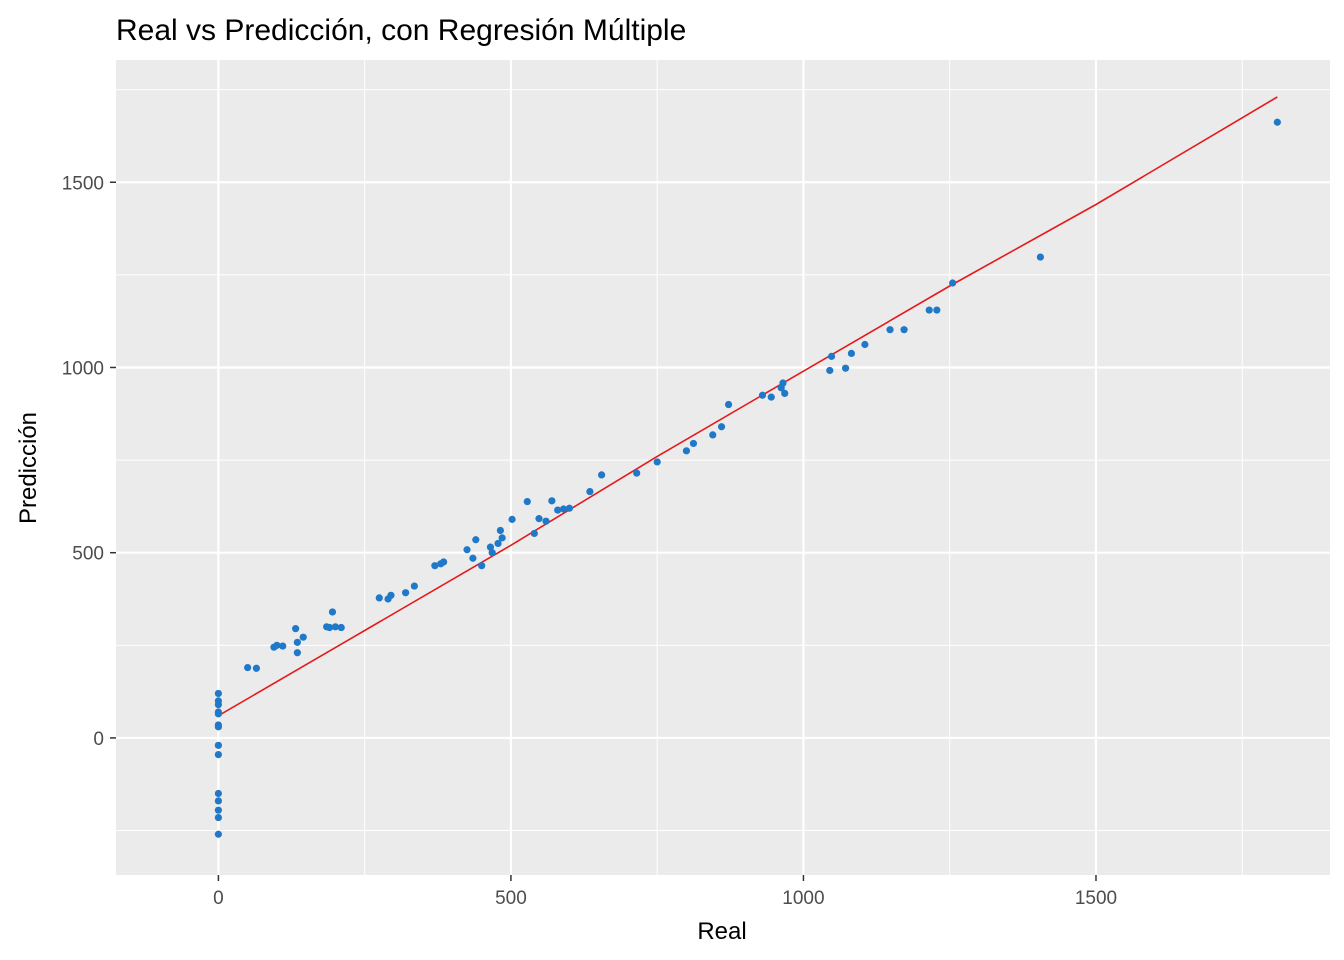 The width and height of the screenshot is (1344, 960). What do you see at coordinates (88, 554) in the screenshot?
I see `y-tick-label: 500` at bounding box center [88, 554].